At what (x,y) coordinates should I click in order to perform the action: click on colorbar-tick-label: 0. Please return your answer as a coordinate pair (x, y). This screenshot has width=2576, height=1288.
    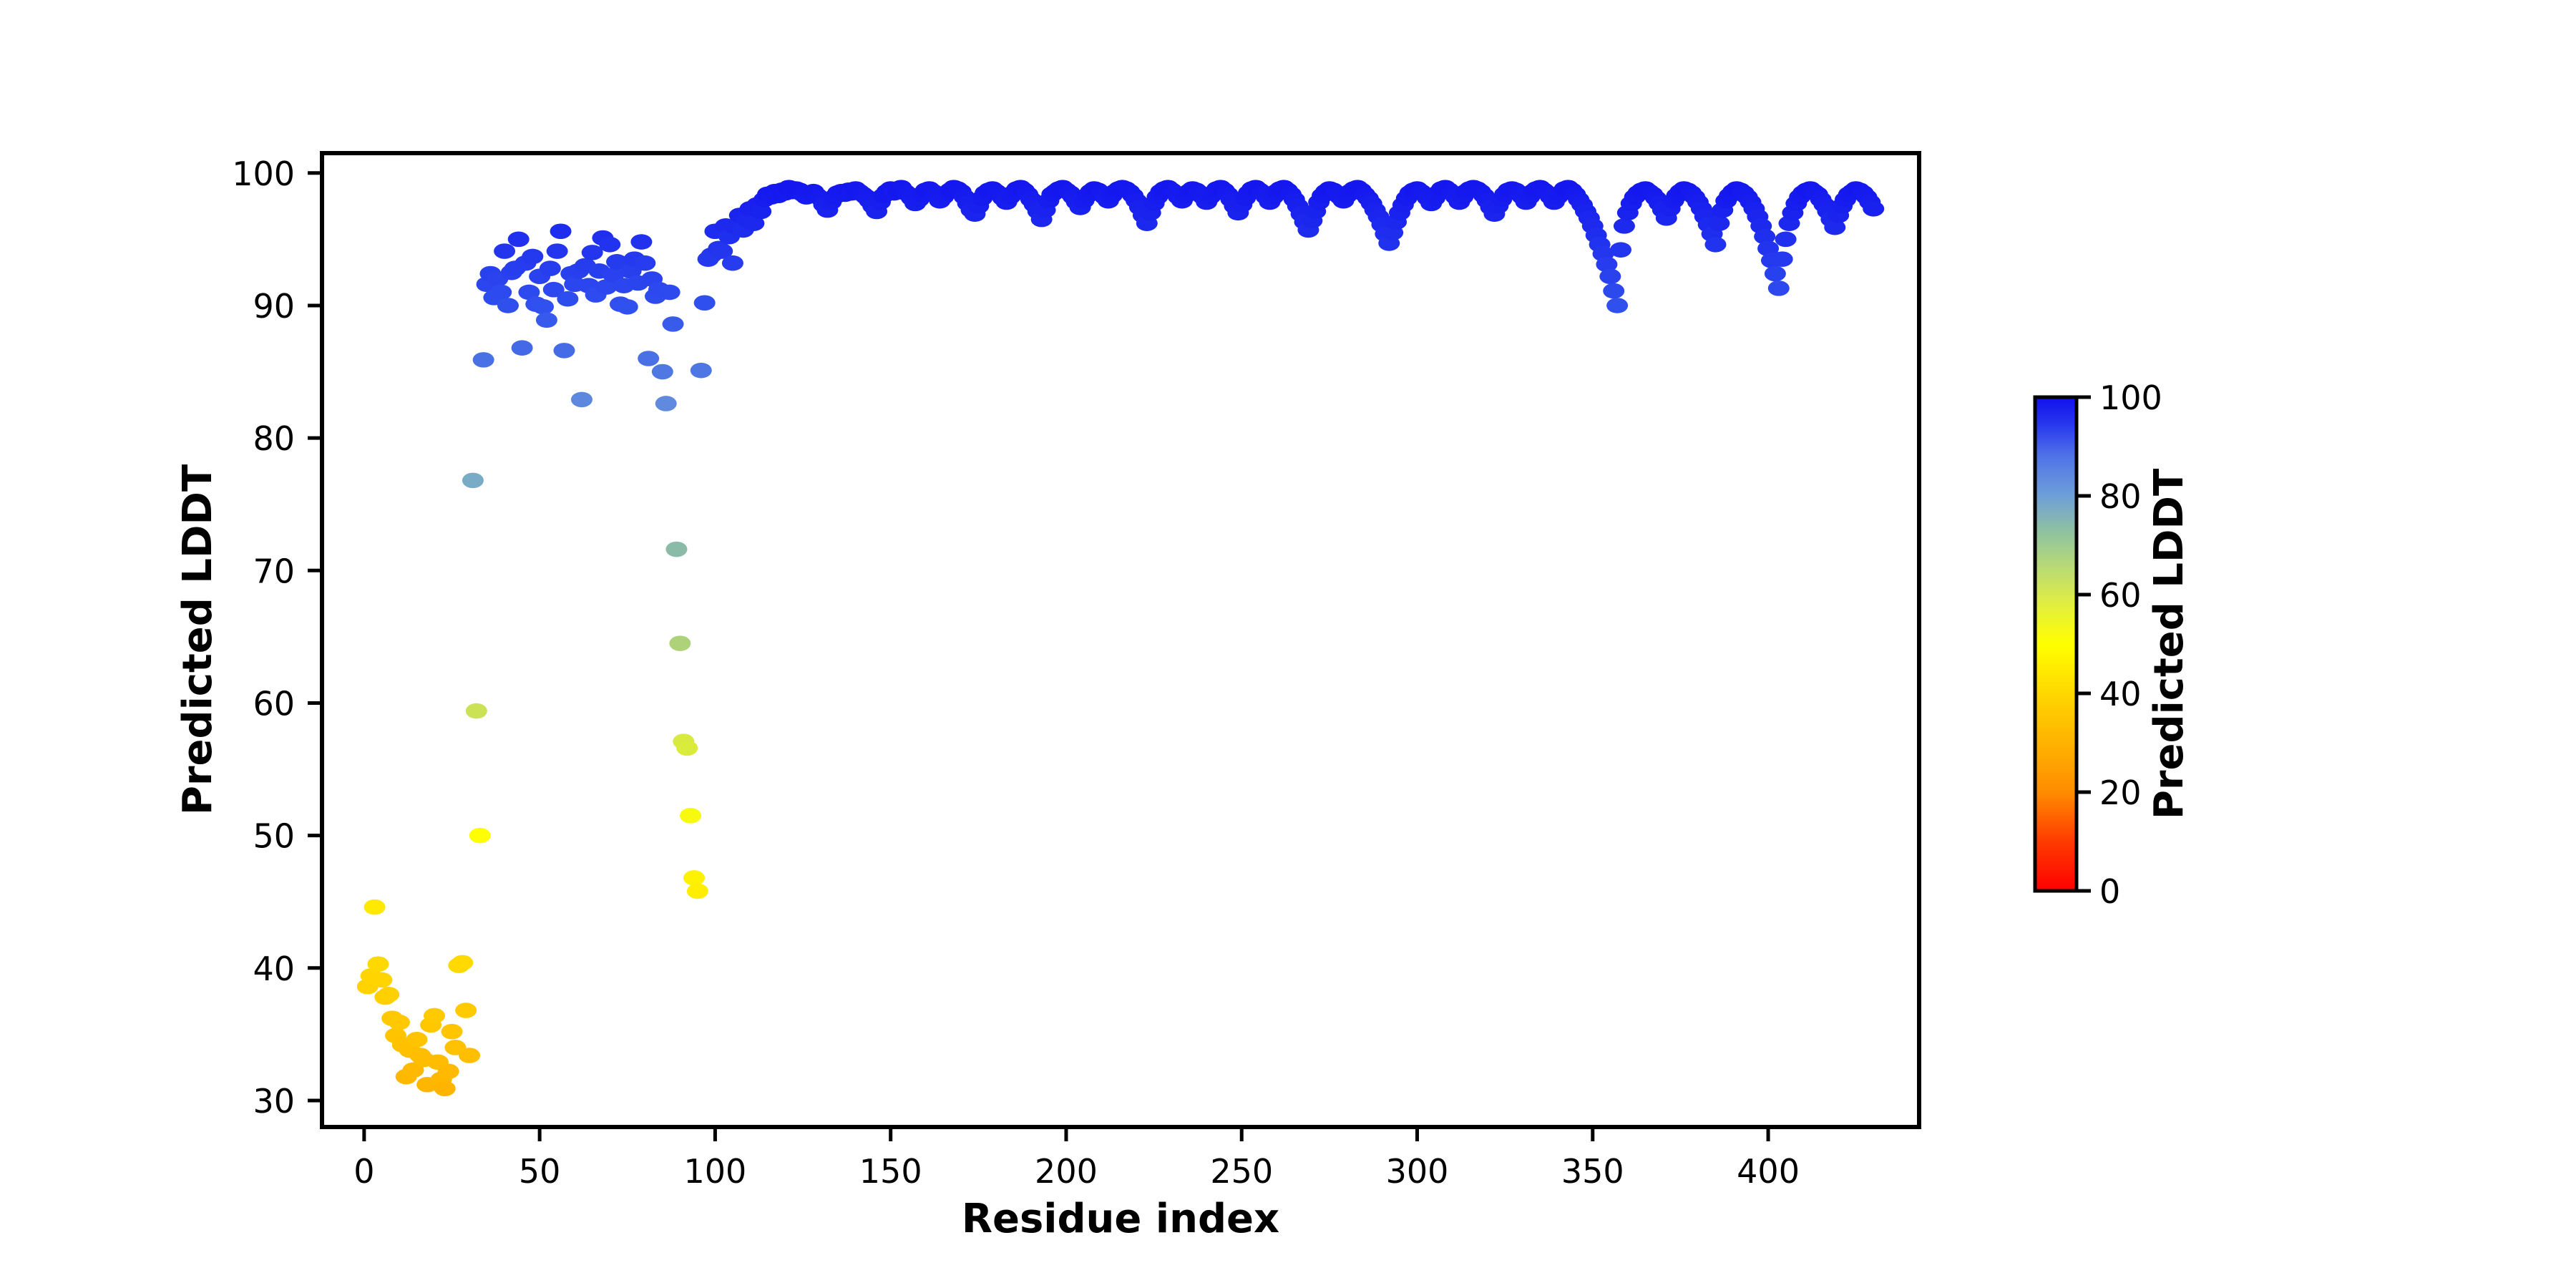
    Looking at the image, I should click on (2109, 891).